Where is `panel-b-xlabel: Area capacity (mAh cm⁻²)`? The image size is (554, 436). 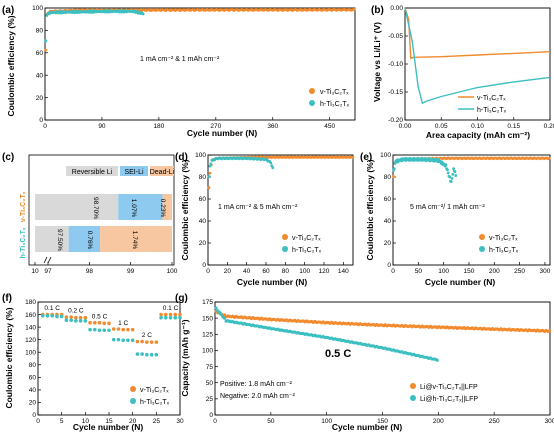 panel-b-xlabel: Area capacity (mAh cm⁻²) is located at coordinates (478, 135).